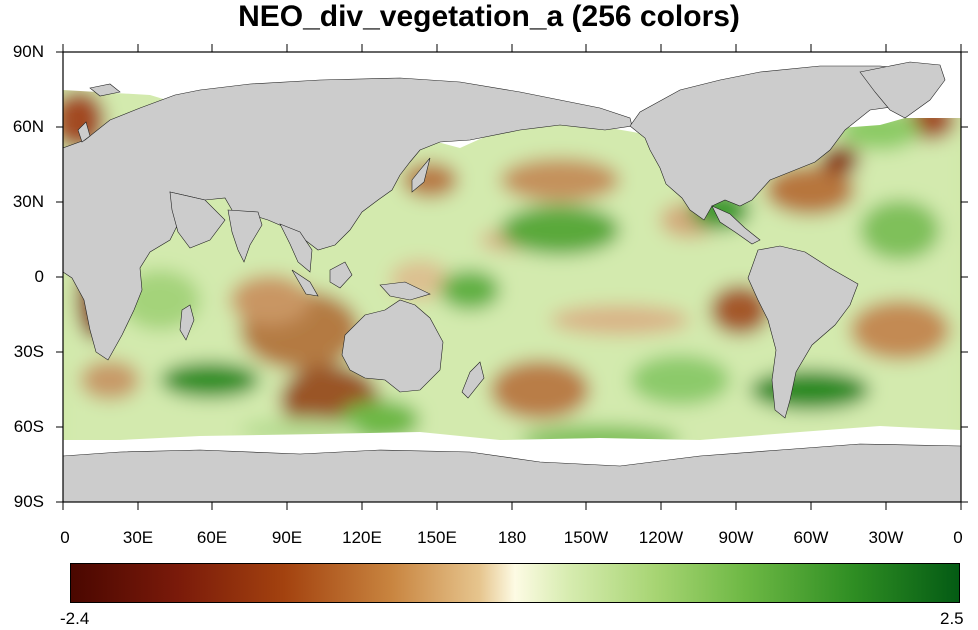  What do you see at coordinates (489, 16) in the screenshot?
I see `map-title: NEO_div_vegetation_a (256 colors)` at bounding box center [489, 16].